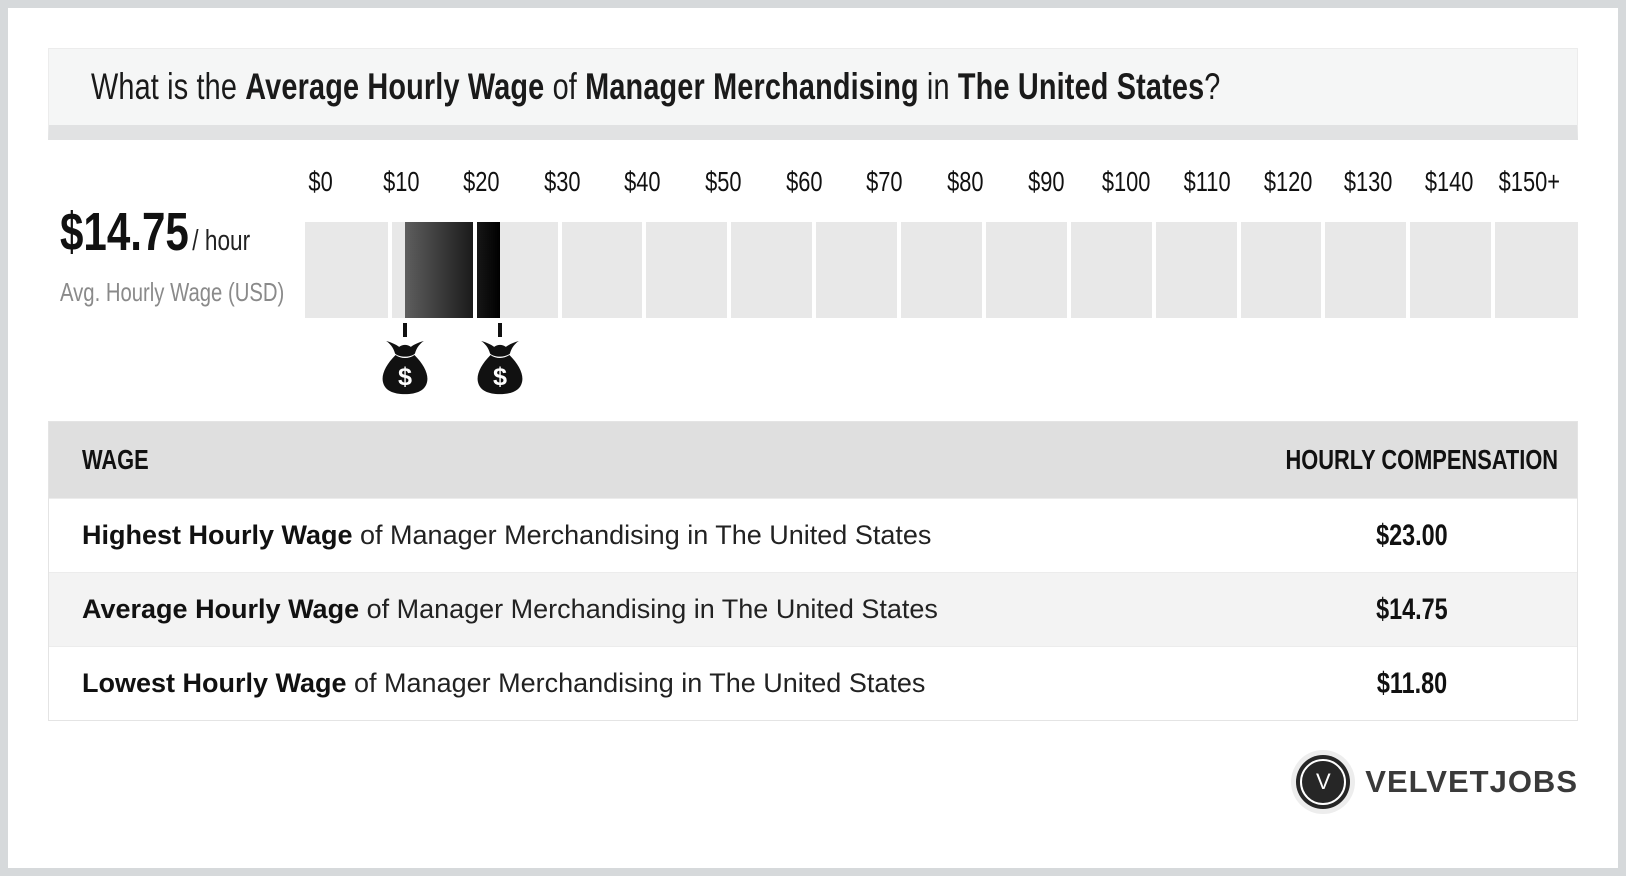 The height and width of the screenshot is (876, 1626). I want to click on velvetjobs-logo-icon: V, so click(1323, 782).